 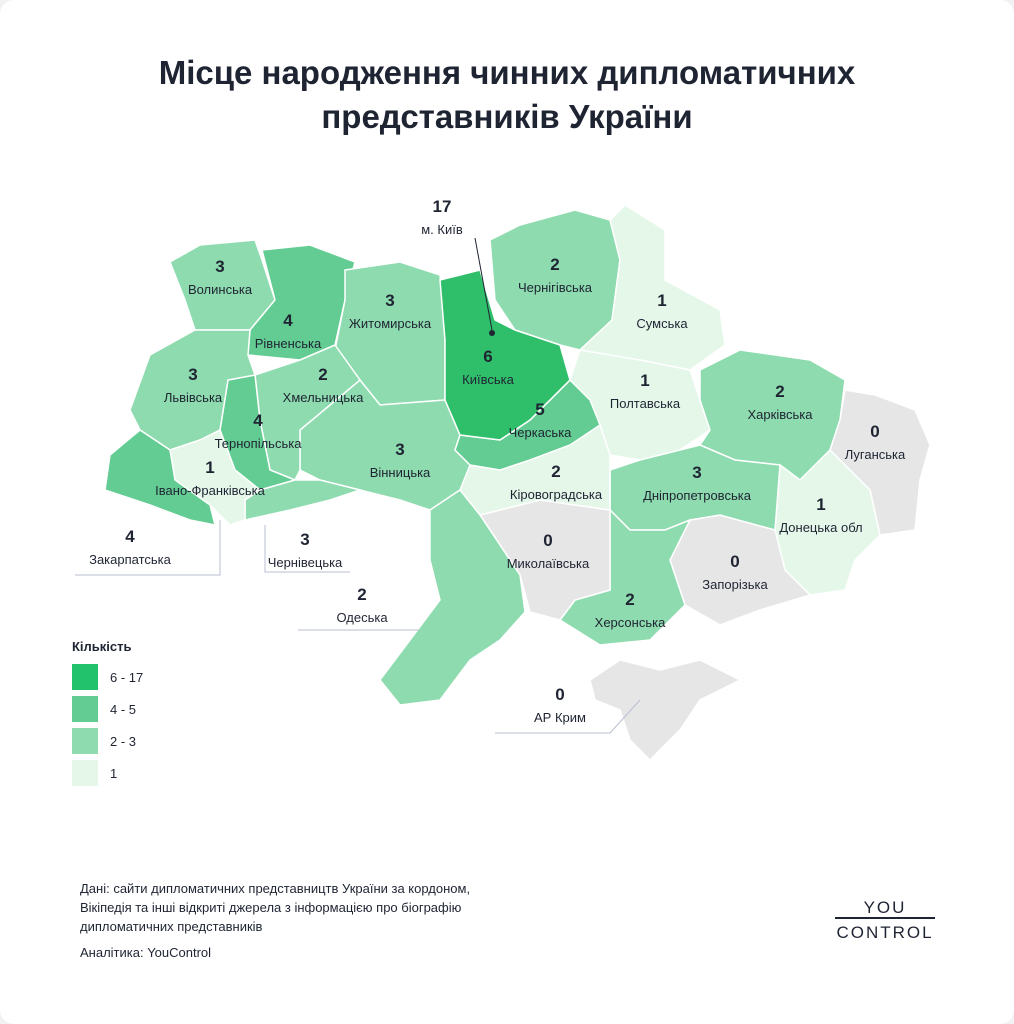 I want to click on region-name: Одеська, so click(x=362, y=617).